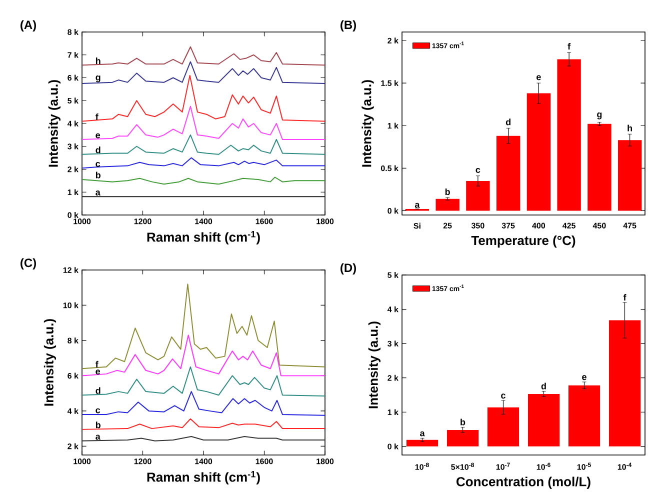  What do you see at coordinates (599, 225) in the screenshot?
I see `x-tick-label: 450` at bounding box center [599, 225].